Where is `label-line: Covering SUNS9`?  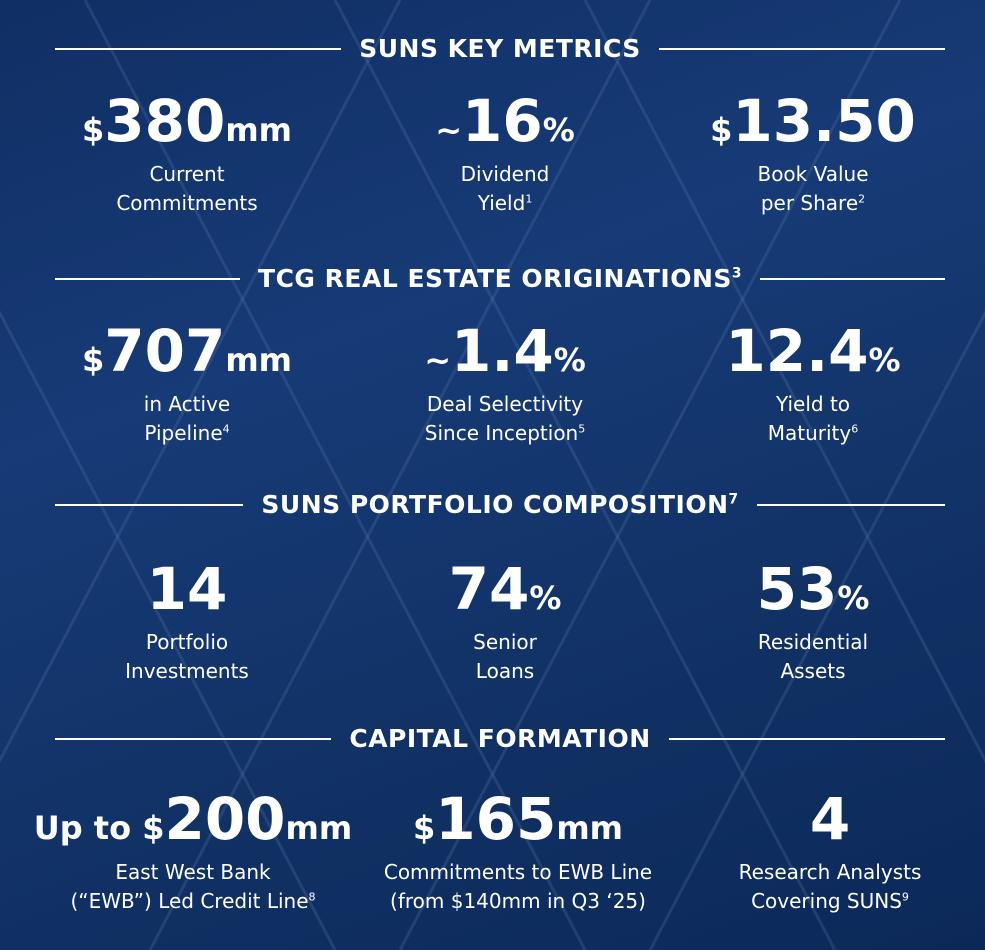
label-line: Covering SUNS9 is located at coordinates (825, 901).